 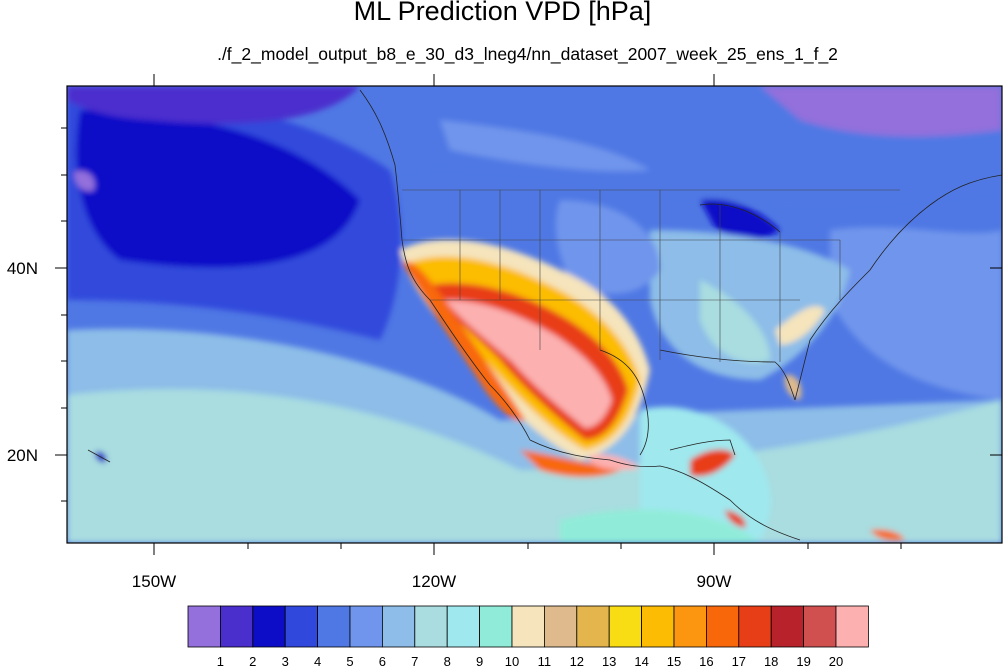 I want to click on region-pacific-low, so click(x=218, y=189).